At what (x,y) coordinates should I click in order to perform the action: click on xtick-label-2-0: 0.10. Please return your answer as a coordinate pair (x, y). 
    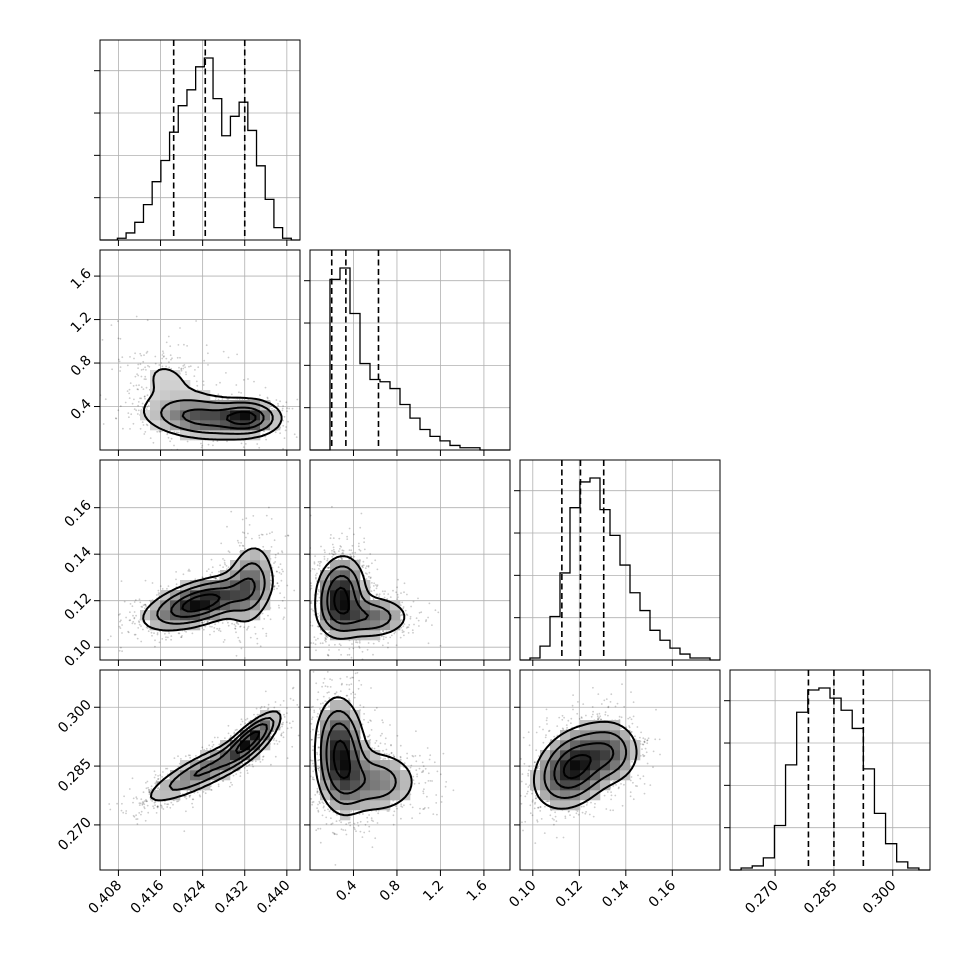
    Looking at the image, I should click on (522, 894).